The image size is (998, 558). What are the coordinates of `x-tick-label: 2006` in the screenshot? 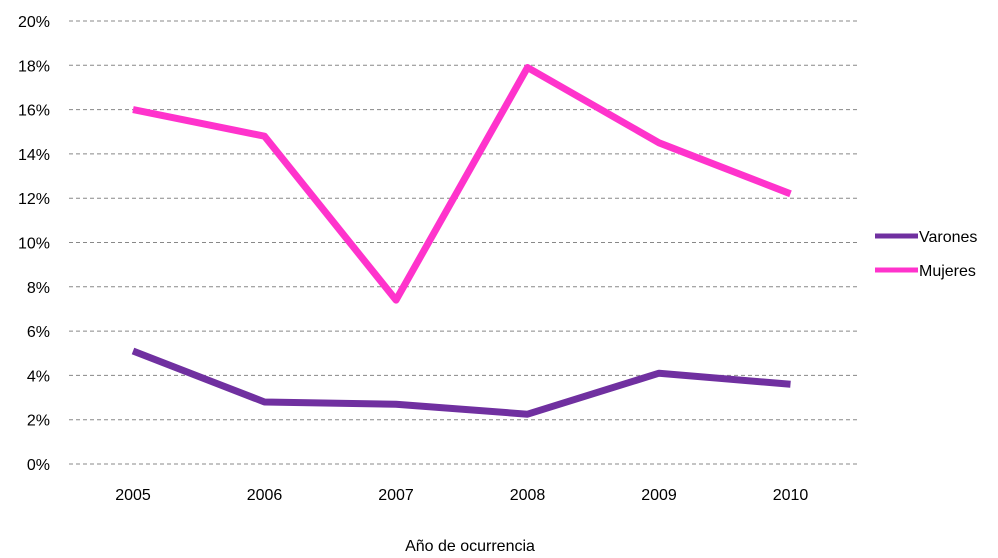 It's located at (265, 495).